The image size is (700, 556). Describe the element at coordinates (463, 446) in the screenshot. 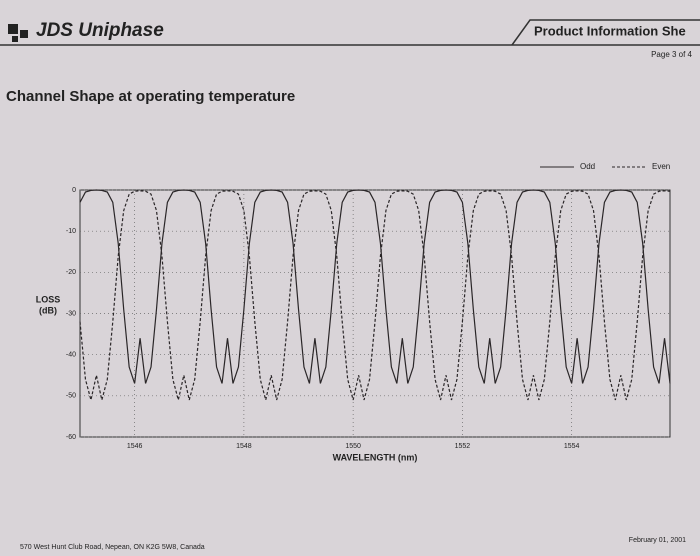

I see `x-tick-label: 1552` at that location.